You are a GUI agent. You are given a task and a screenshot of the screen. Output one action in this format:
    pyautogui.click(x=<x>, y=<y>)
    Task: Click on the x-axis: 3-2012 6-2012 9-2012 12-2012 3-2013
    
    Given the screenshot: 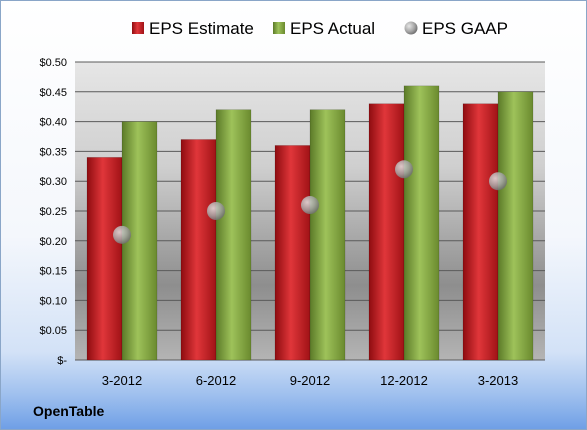 What is the action you would take?
    pyautogui.click(x=310, y=380)
    